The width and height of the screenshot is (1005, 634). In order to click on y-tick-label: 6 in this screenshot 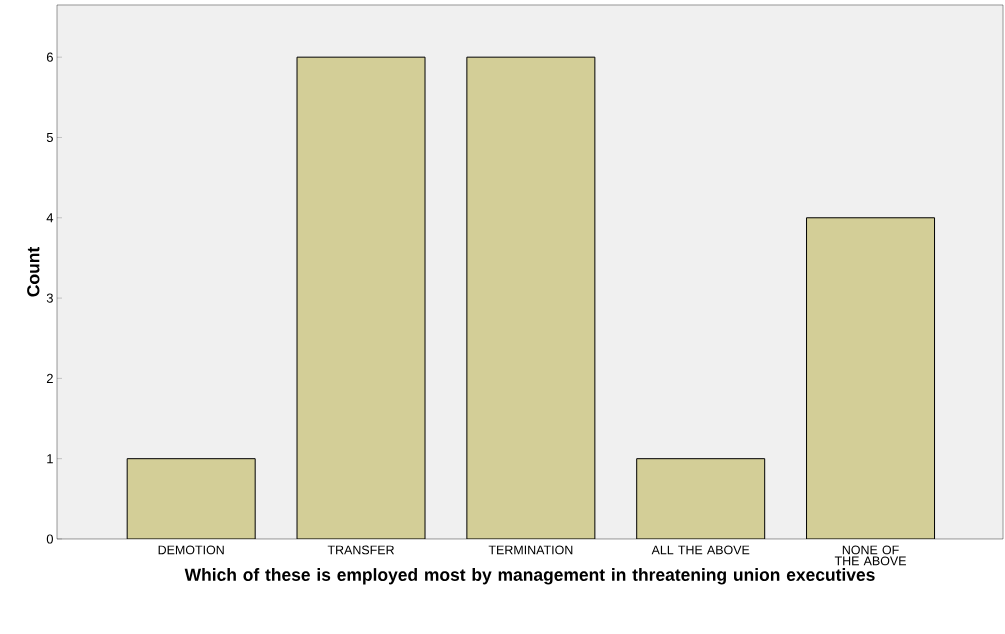, I will do `click(49, 57)`.